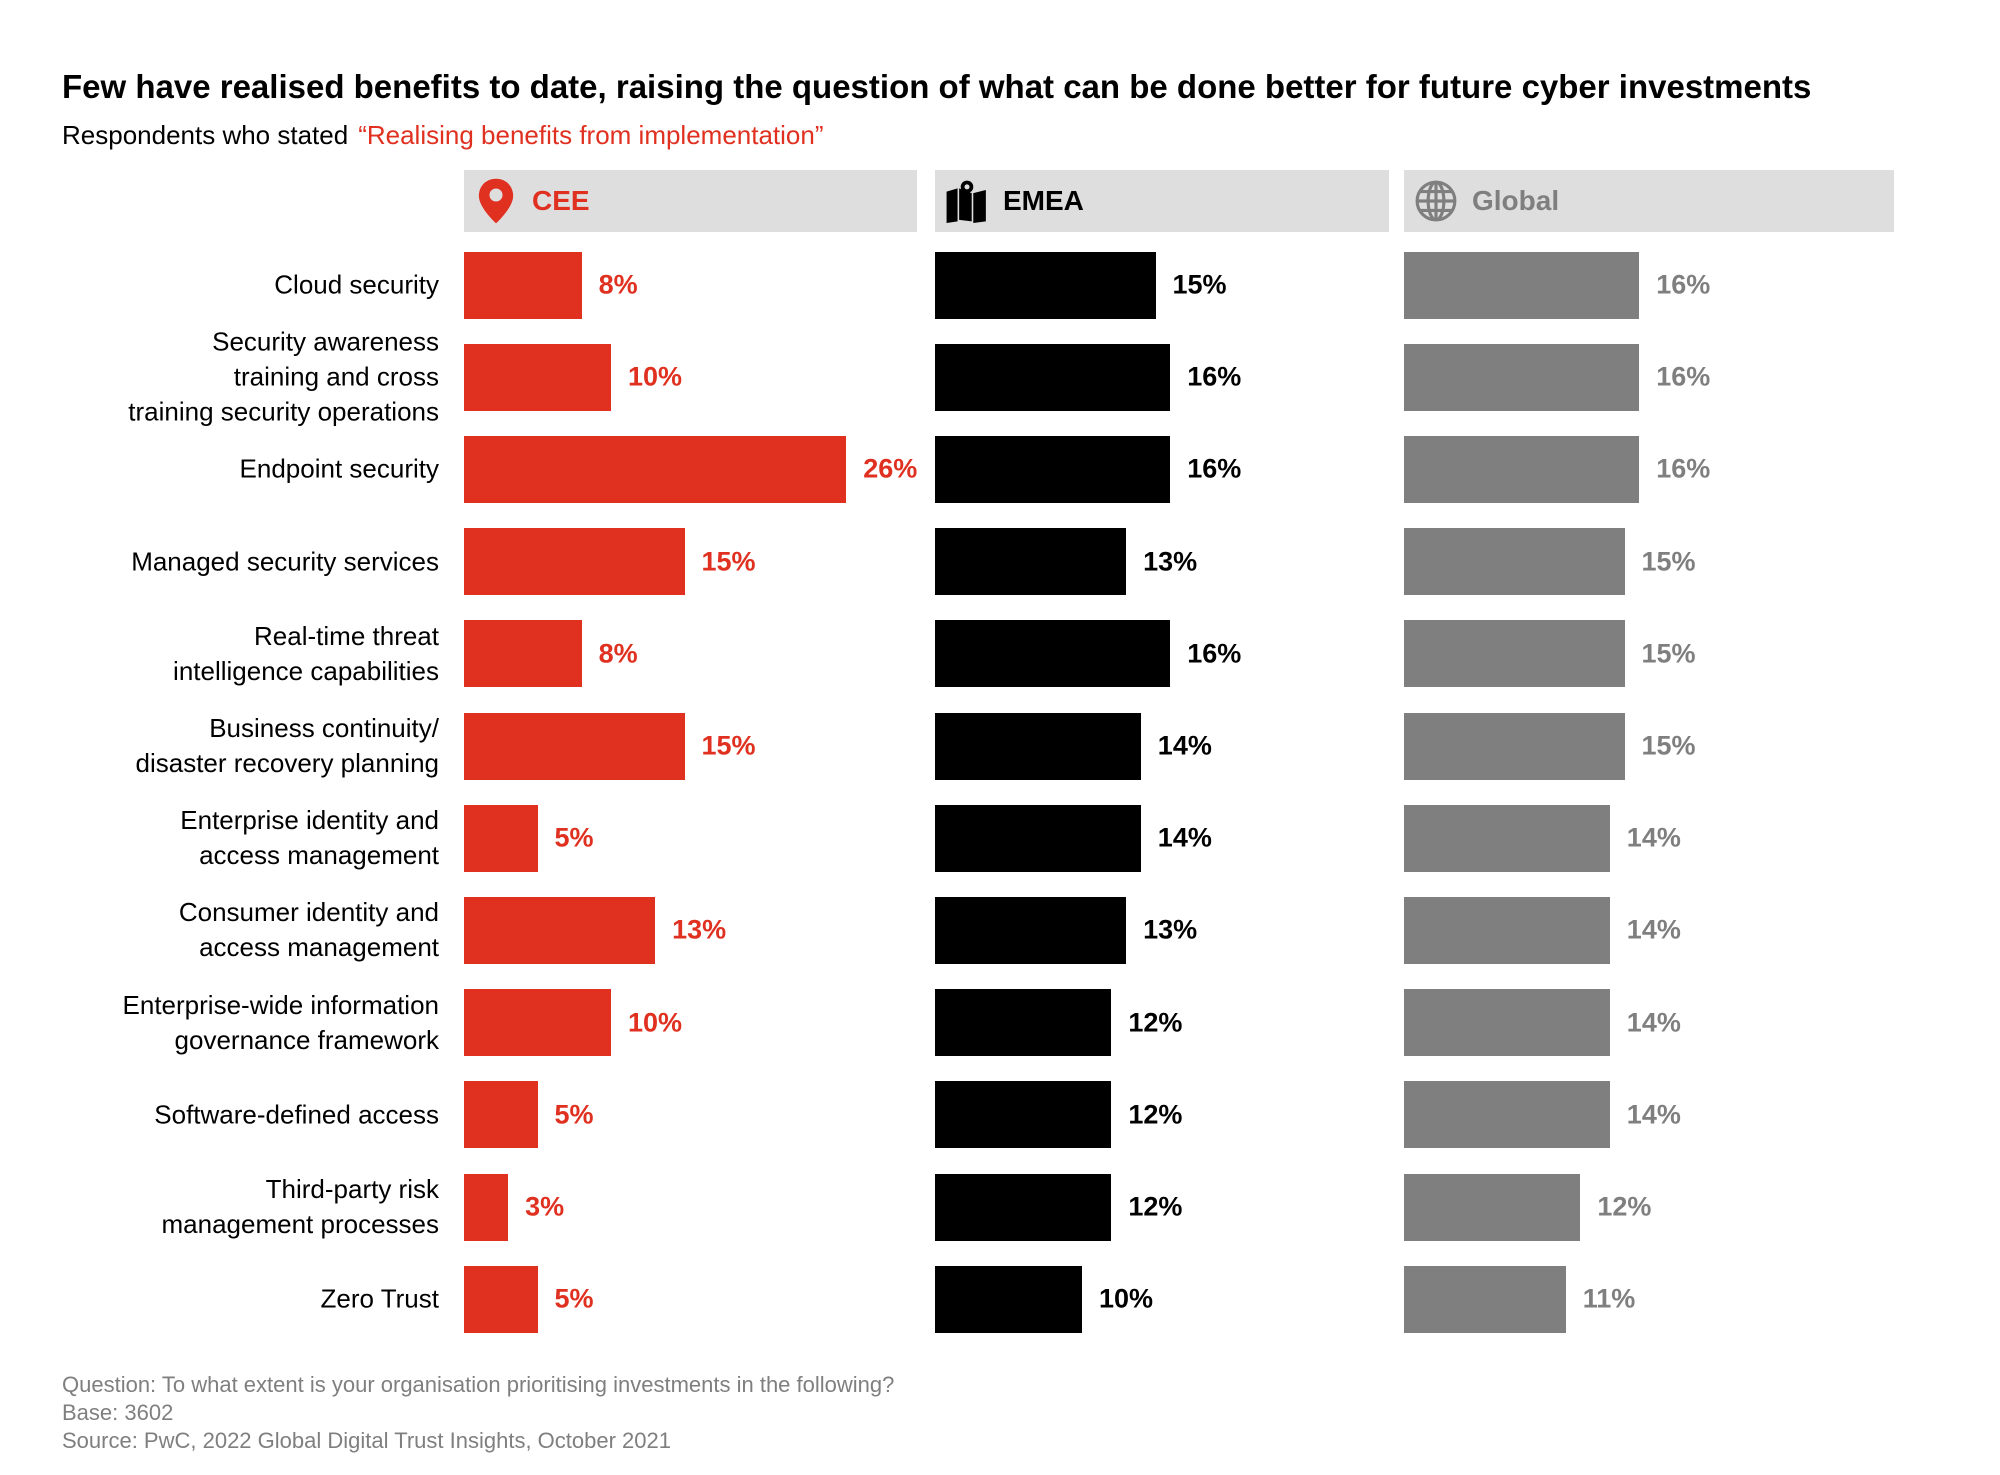  Describe the element at coordinates (229, 469) in the screenshot. I see `category-label: Endpoint security` at that location.